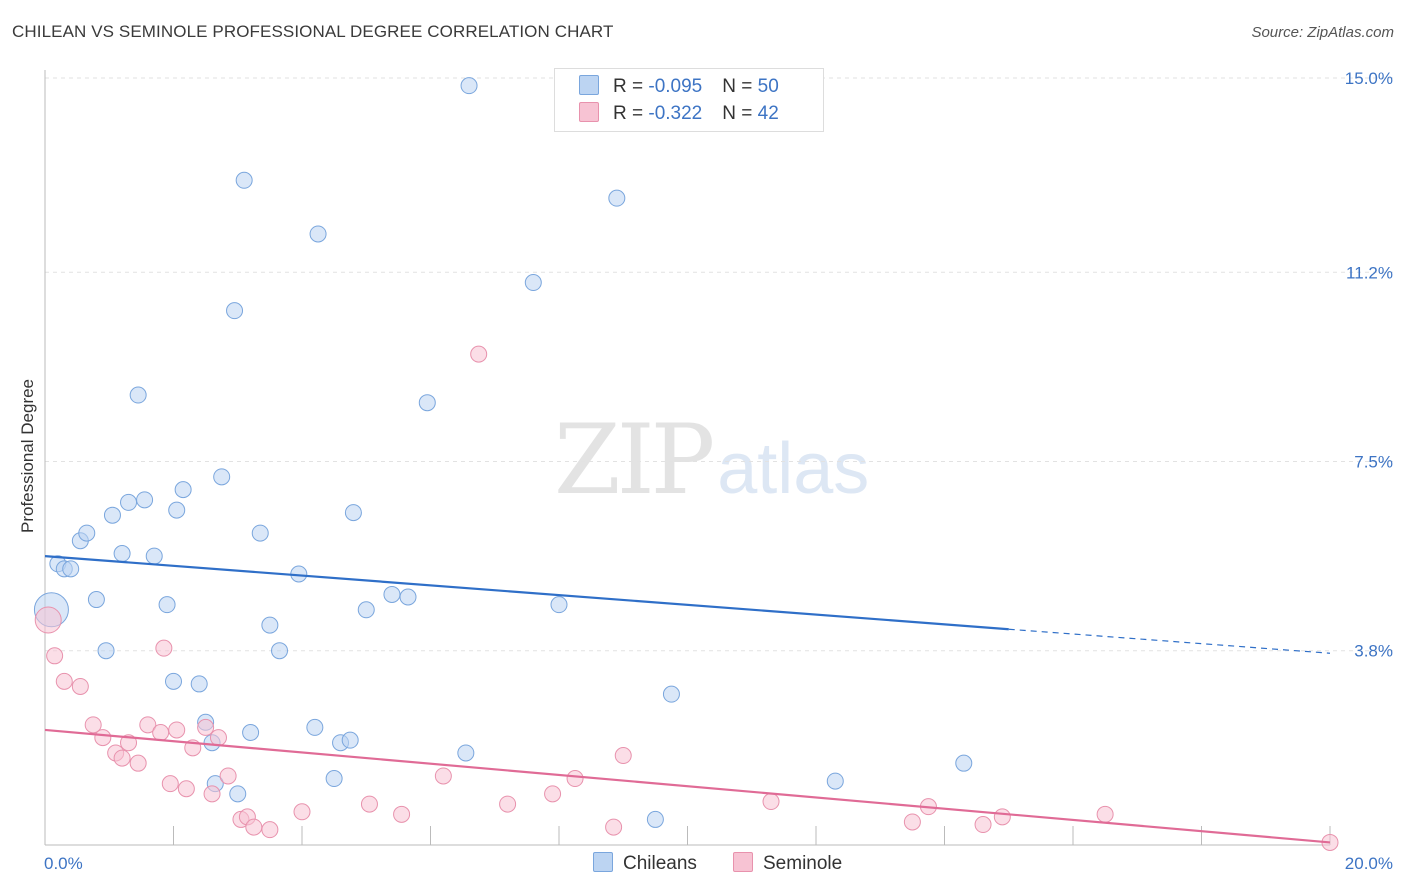 The height and width of the screenshot is (892, 1406). What do you see at coordinates (1169, 641) in the screenshot?
I see `chileans-trend-extension` at bounding box center [1169, 641].